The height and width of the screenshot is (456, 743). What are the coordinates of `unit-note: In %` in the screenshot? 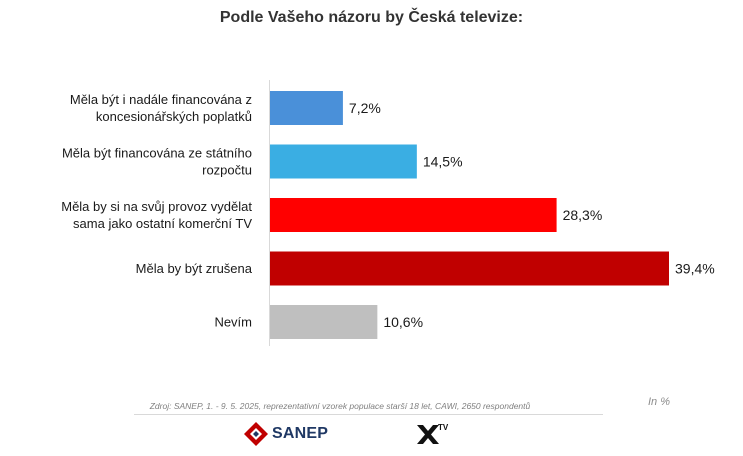 It's located at (659, 402).